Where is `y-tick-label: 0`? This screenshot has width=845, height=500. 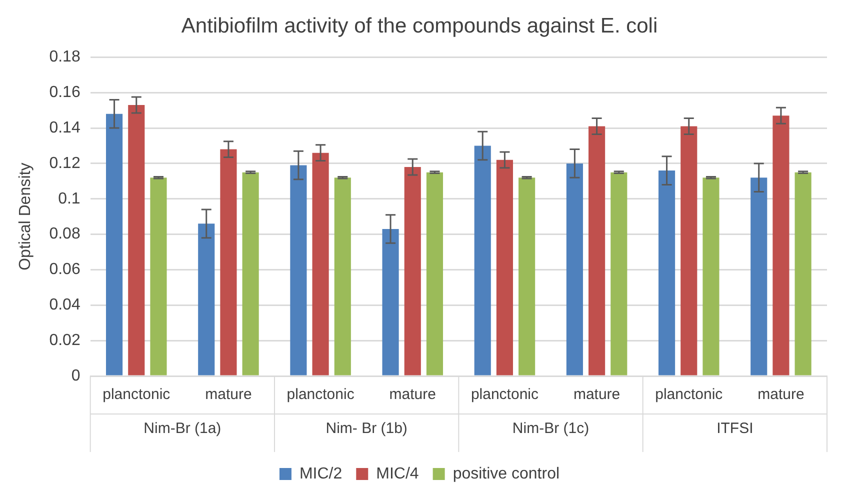 y-tick-label: 0 is located at coordinates (75, 375).